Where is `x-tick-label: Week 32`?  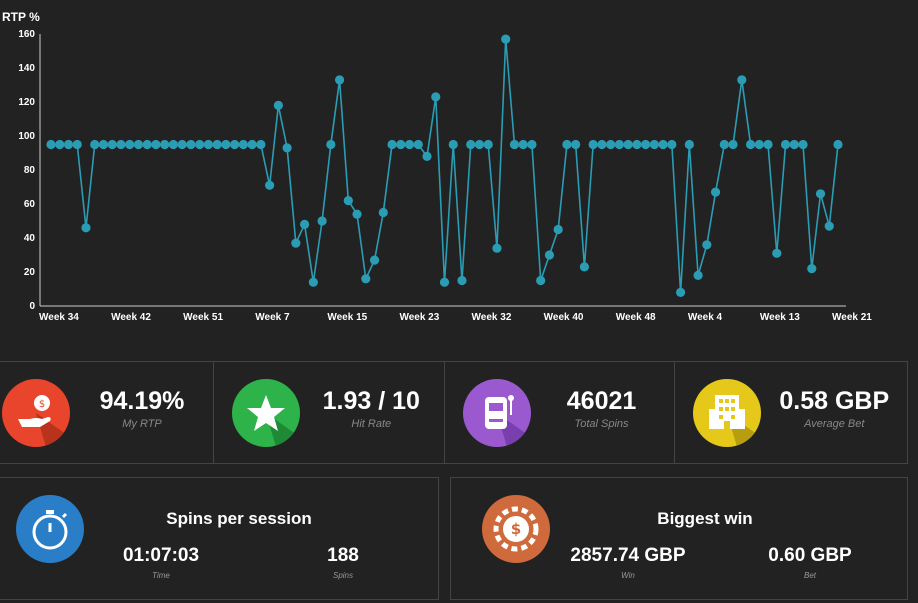 x-tick-label: Week 32 is located at coordinates (492, 317).